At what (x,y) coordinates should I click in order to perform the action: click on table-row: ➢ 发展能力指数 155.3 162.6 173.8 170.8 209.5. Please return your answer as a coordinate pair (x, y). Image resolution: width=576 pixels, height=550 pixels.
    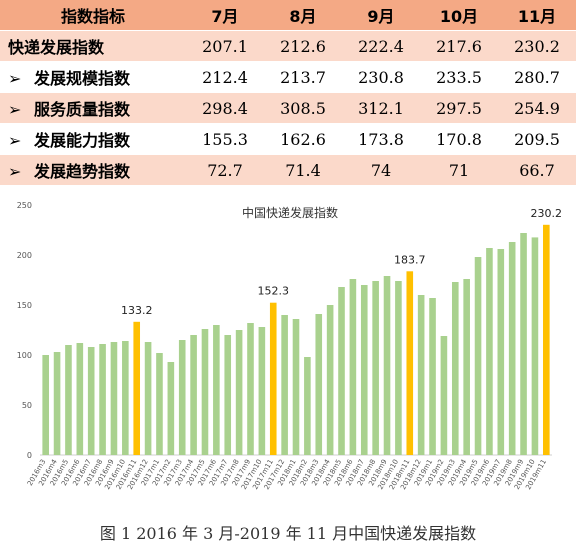
    Looking at the image, I should click on (288, 139).